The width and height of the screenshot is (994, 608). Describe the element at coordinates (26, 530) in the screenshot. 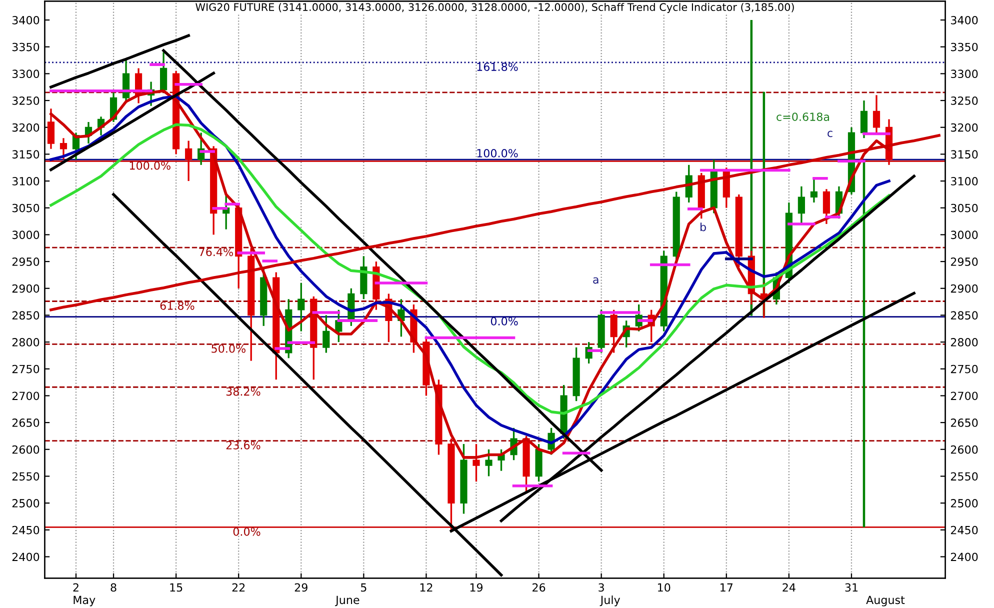

I see `y-tick-label: 2450` at that location.